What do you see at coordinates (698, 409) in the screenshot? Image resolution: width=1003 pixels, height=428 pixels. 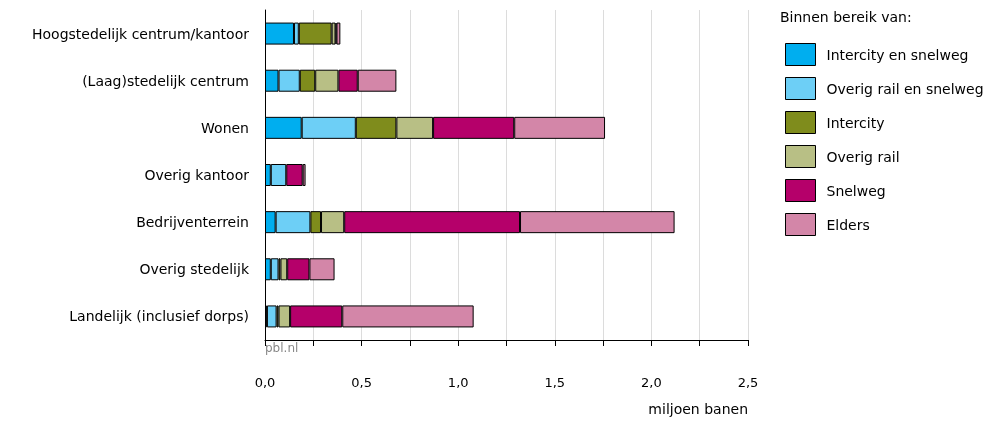 I see `x-axis-title: miljoen banen` at bounding box center [698, 409].